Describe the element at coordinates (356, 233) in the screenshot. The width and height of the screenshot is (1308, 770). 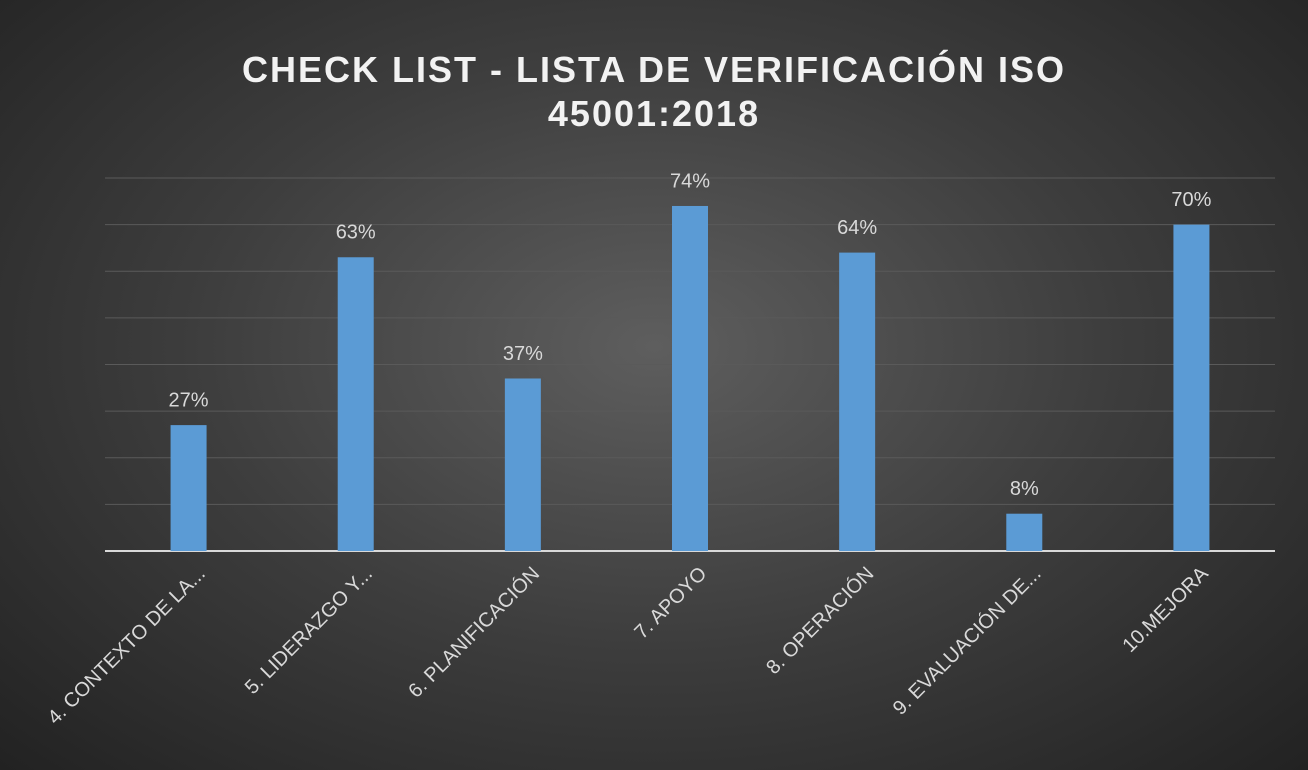
I see `data-label: 63%` at that location.